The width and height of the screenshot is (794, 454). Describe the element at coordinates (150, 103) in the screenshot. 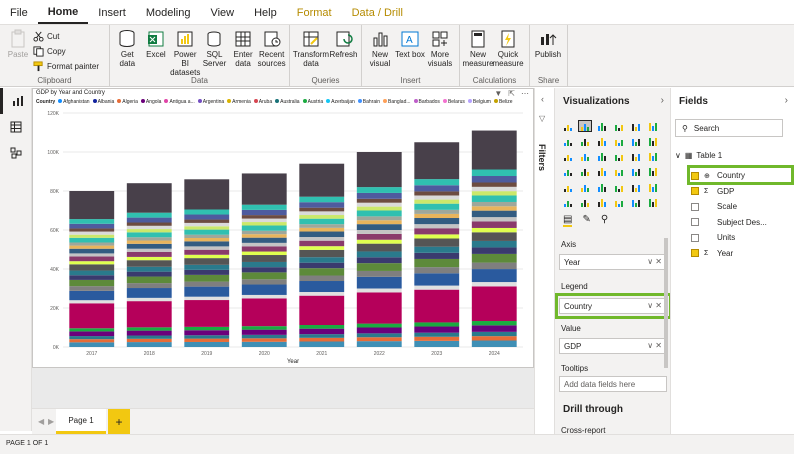

I see `legend-item: Angola` at that location.